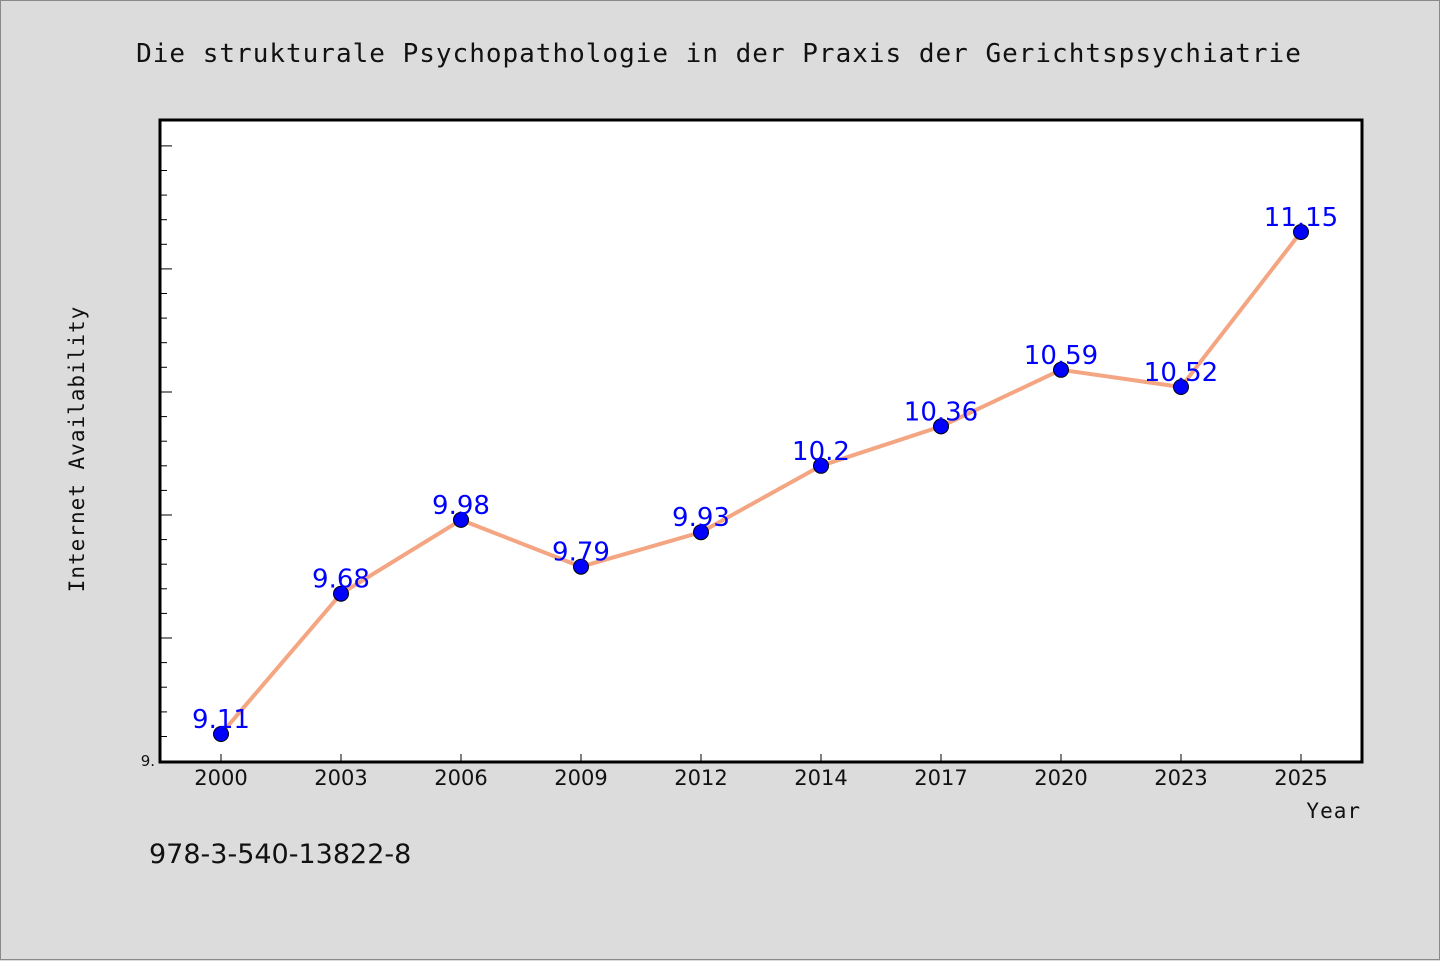  Describe the element at coordinates (220, 778) in the screenshot. I see `x-tick-label: 2000` at that location.